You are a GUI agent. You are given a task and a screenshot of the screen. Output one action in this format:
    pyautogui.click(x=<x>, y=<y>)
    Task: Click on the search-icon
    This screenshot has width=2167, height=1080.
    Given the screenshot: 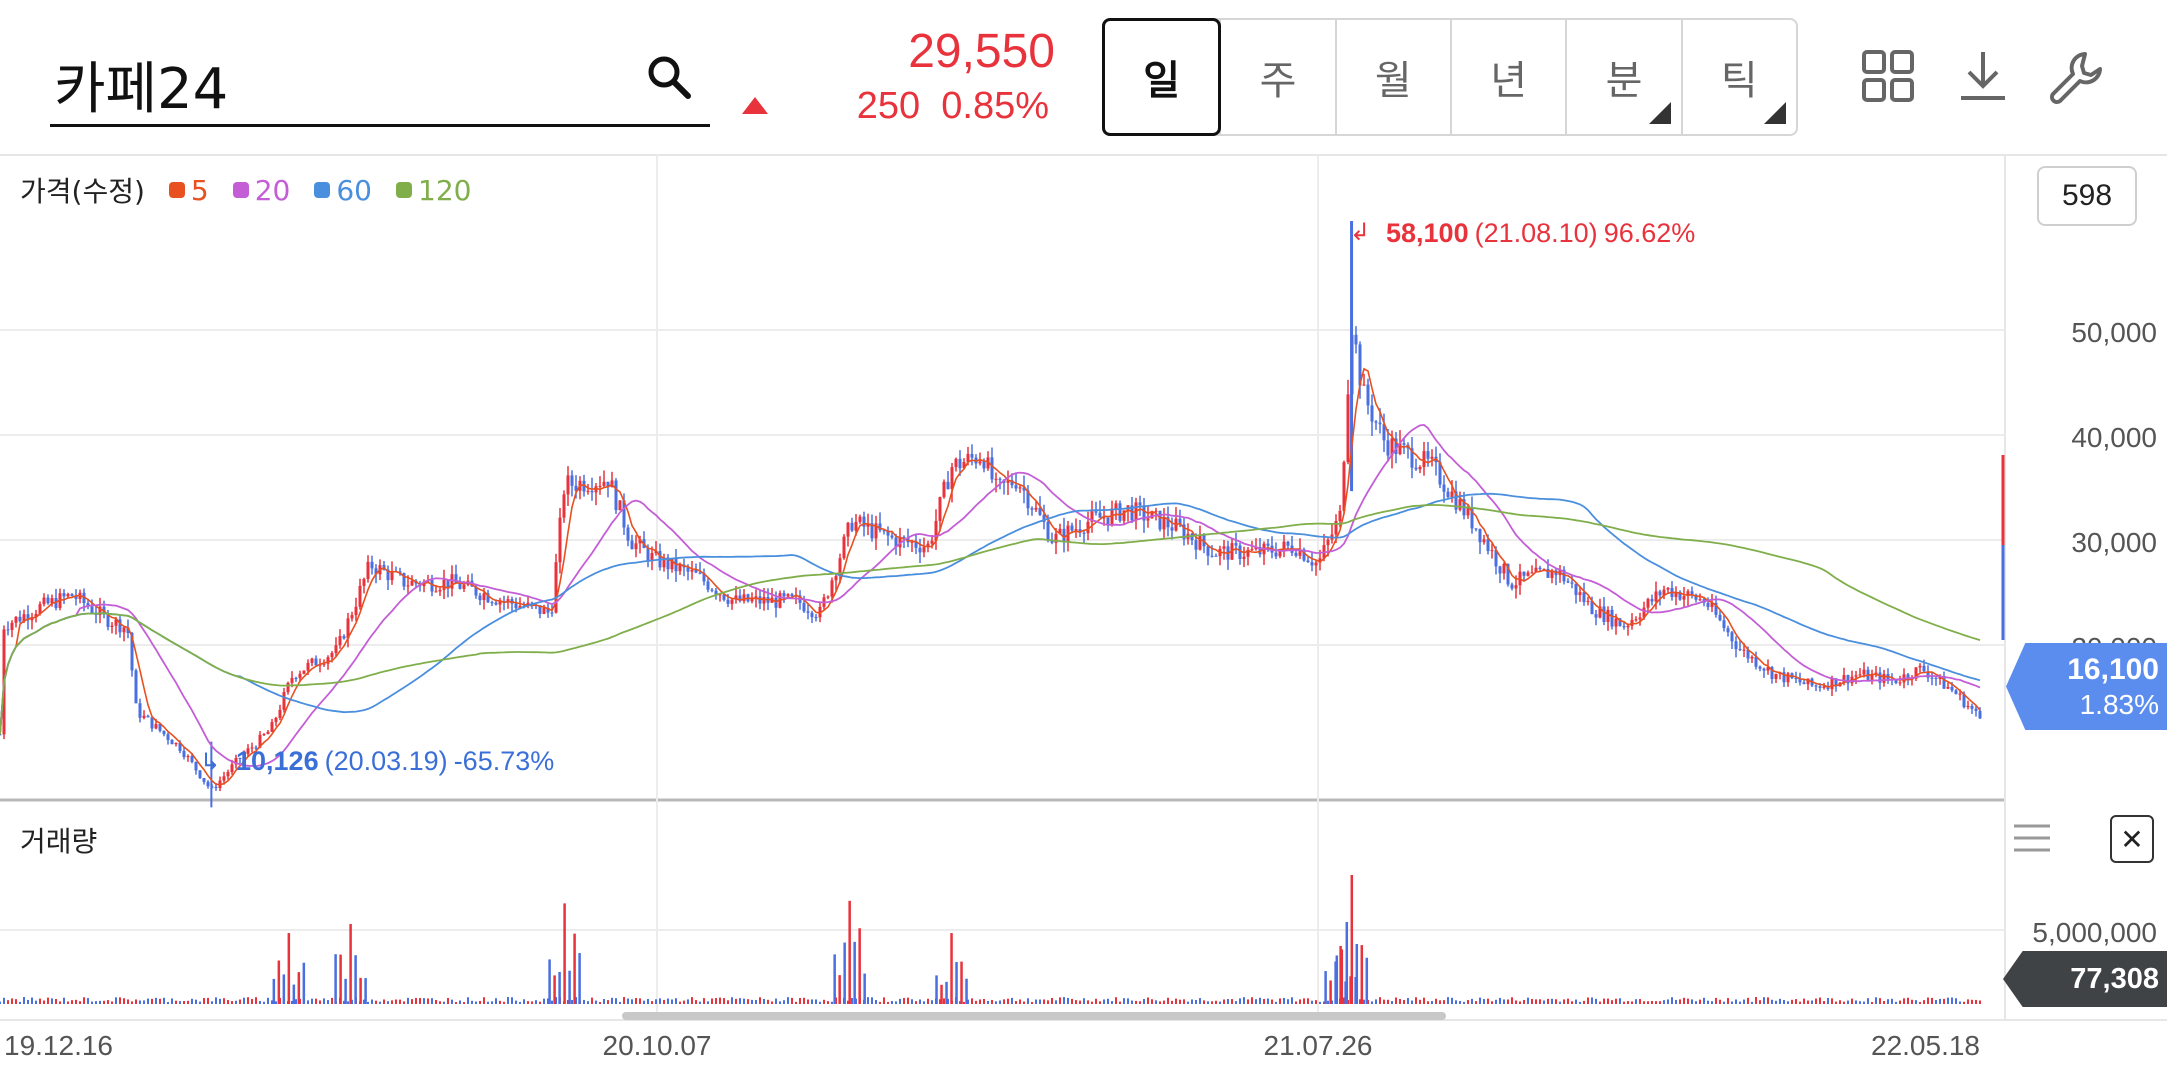 What is the action you would take?
    pyautogui.click(x=669, y=77)
    